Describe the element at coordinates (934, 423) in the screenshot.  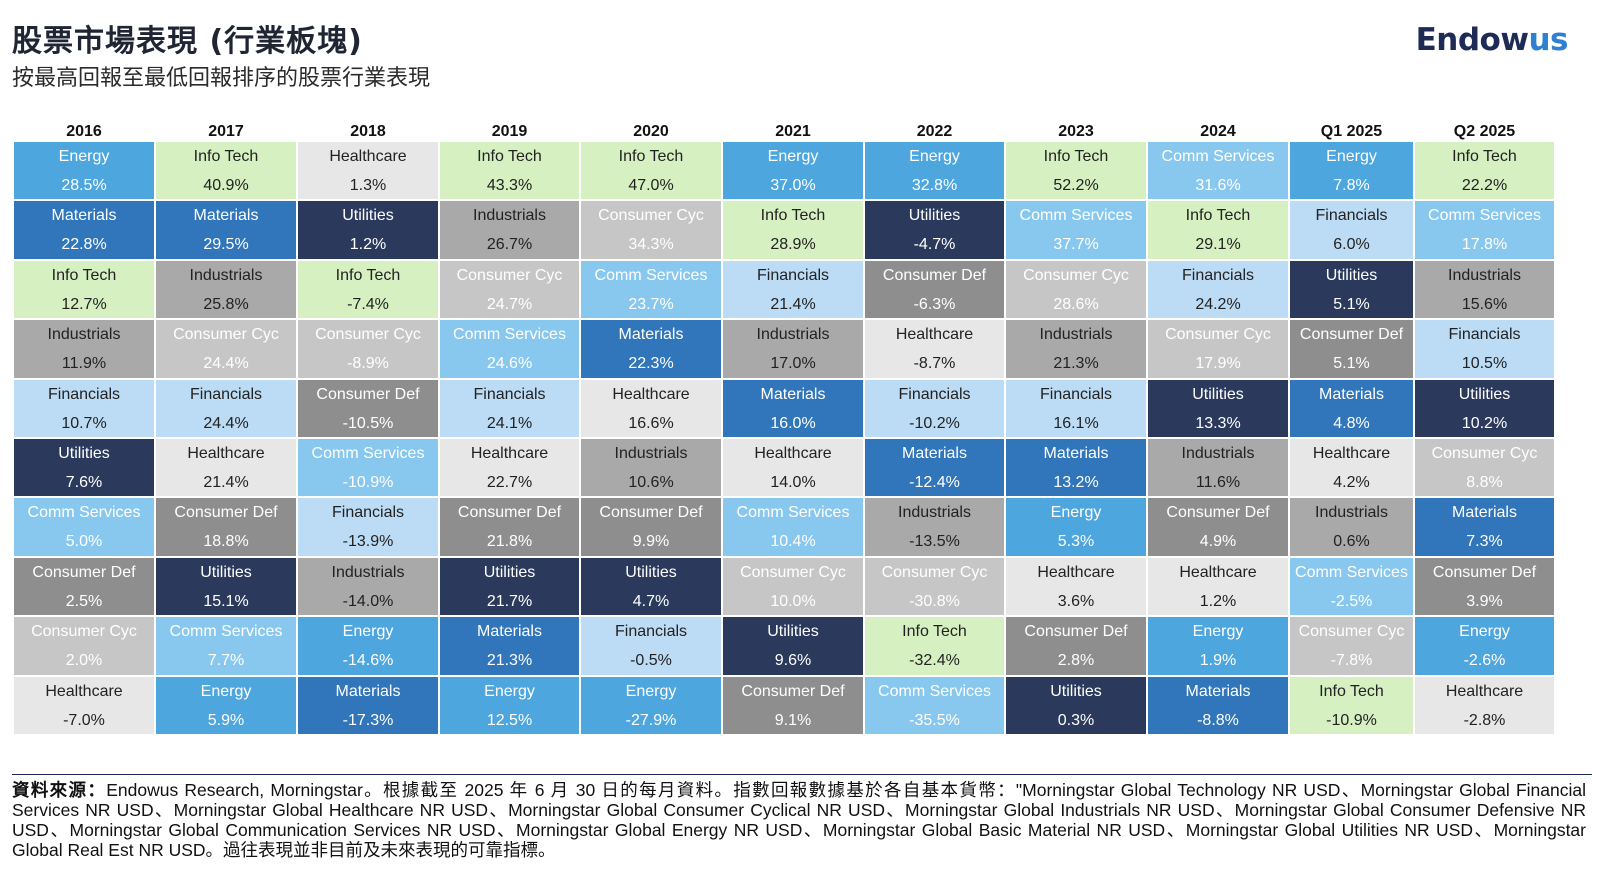
I see `sector-return: -10.2%` at that location.